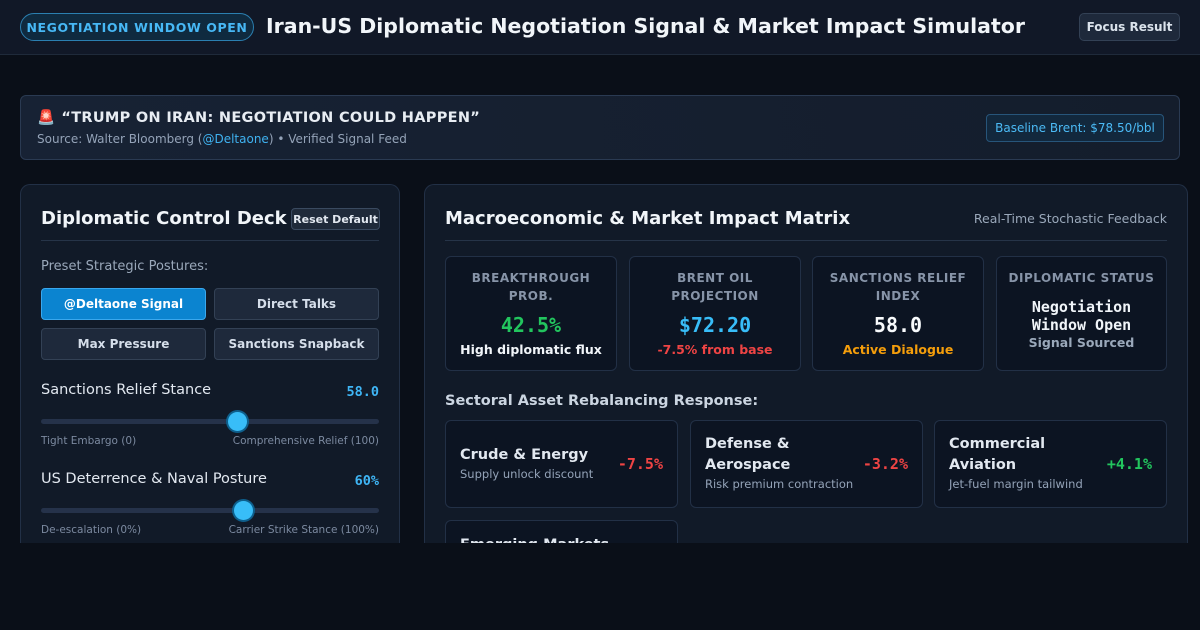 The width and height of the screenshot is (1200, 630). I want to click on preset-direct-talks: Direct Talks, so click(296, 304).